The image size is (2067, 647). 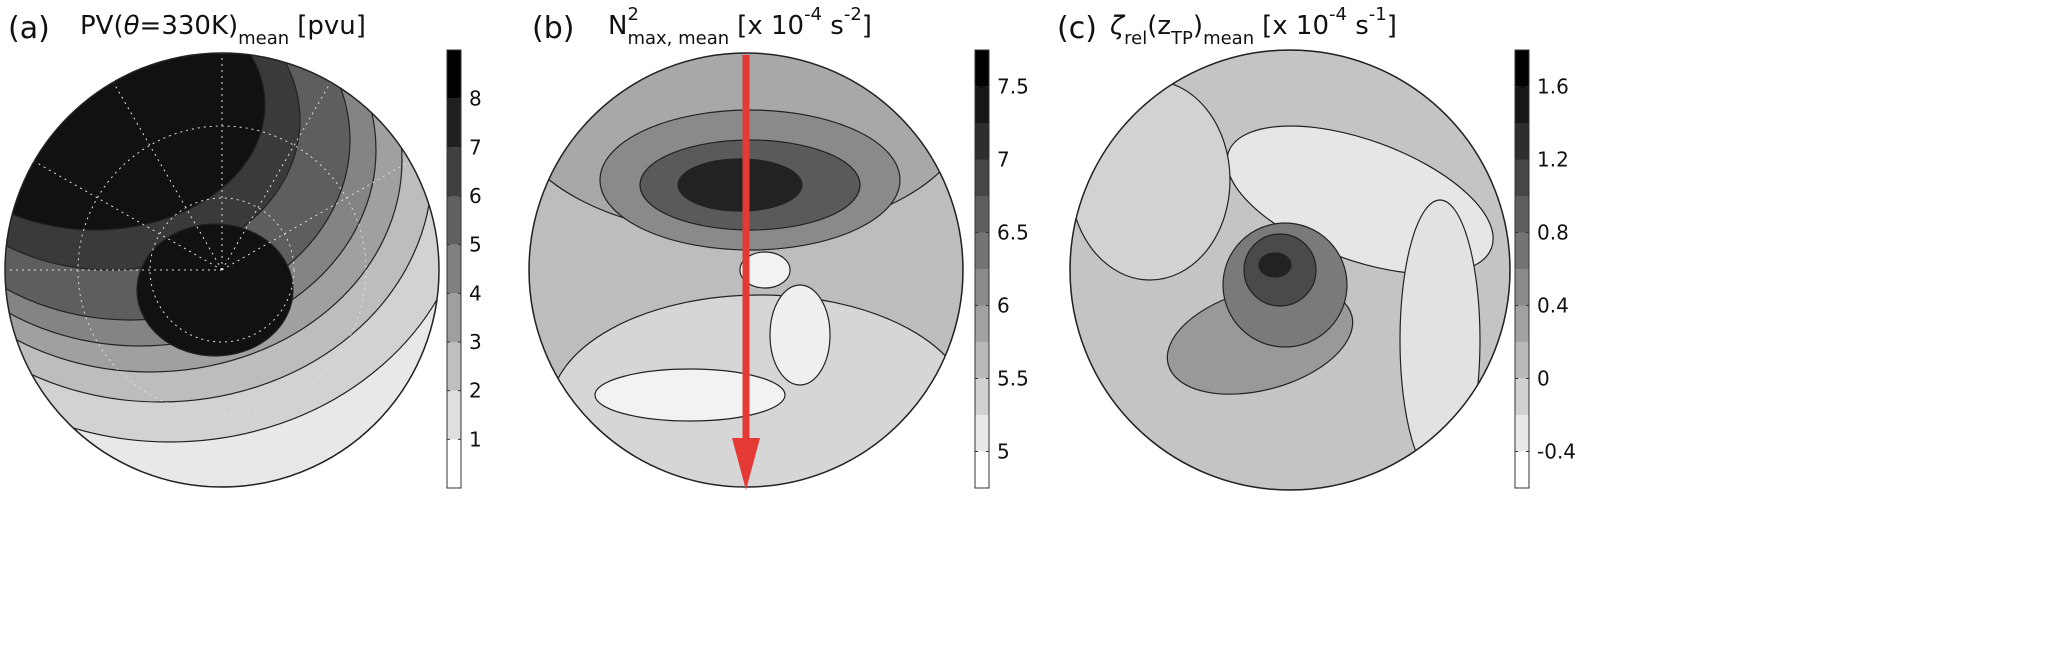 I want to click on colorbar-tick-label: 3, so click(x=475, y=342).